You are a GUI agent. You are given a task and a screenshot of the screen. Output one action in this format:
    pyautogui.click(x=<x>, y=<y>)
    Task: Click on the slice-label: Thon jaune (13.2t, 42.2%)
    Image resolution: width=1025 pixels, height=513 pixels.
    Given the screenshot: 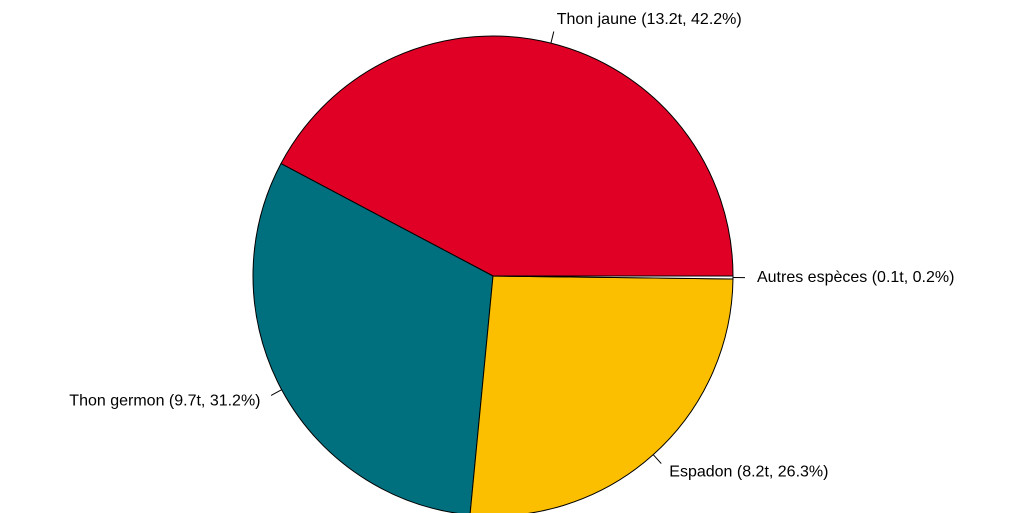 What is the action you would take?
    pyautogui.click(x=649, y=19)
    